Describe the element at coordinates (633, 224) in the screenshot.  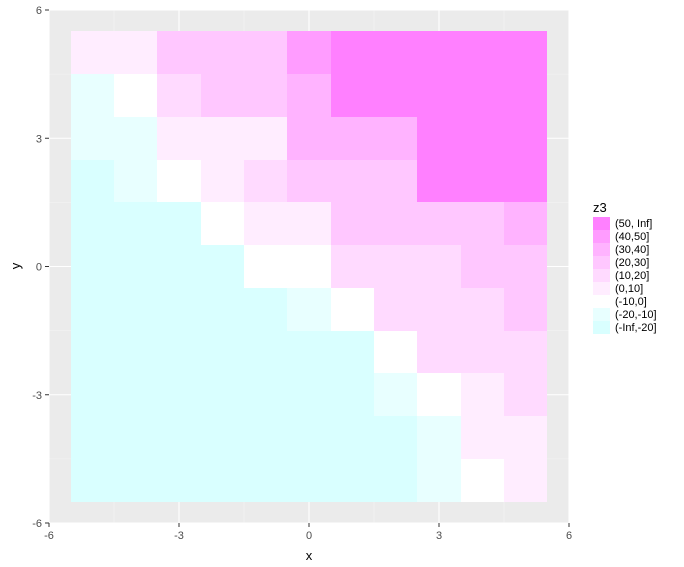
I see `legend-label: (50, Inf]` at that location.